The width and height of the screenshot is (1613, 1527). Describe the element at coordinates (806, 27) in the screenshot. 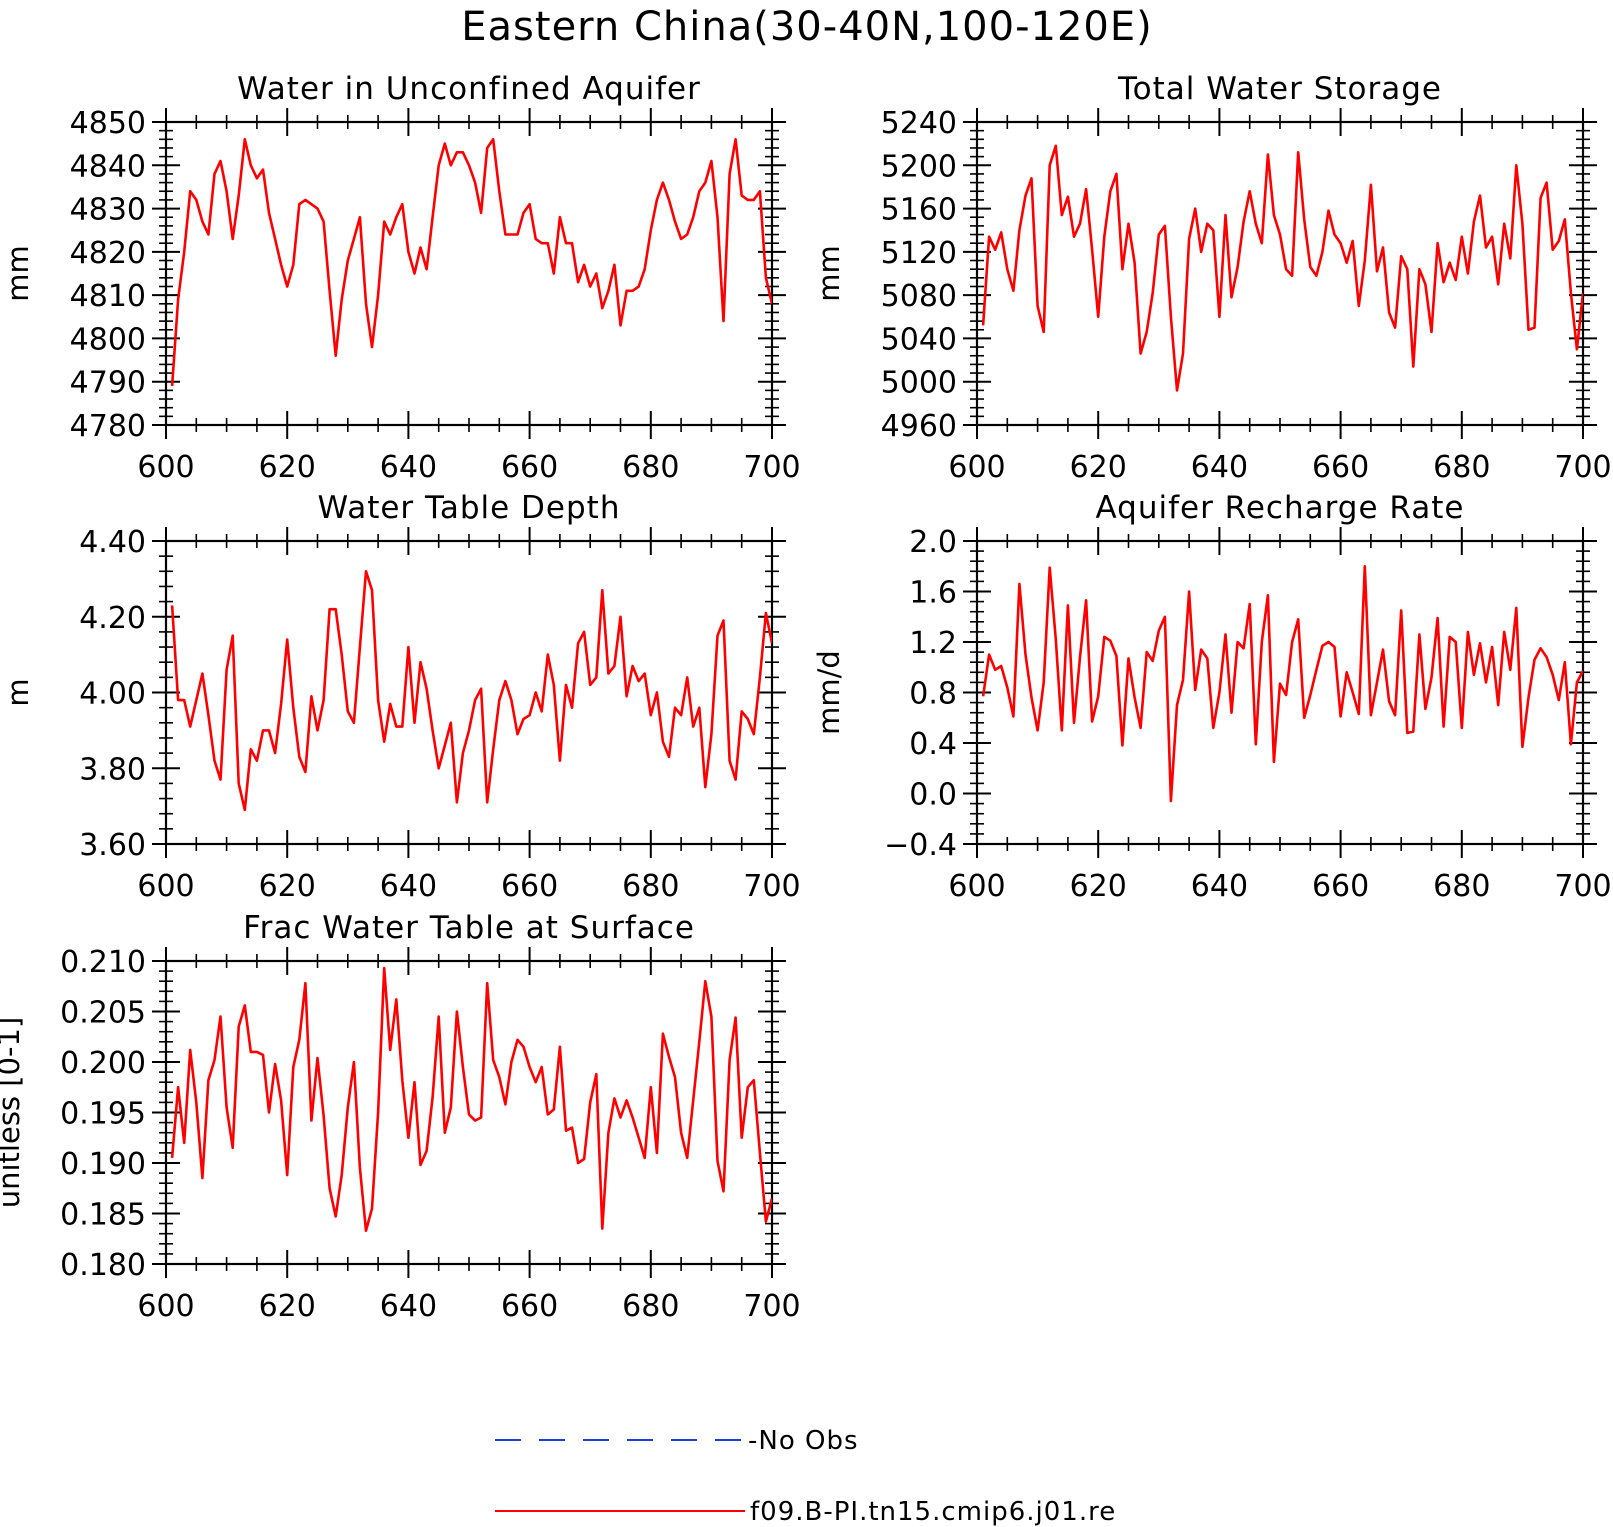

I see `figure-title: Eastern China(30-40N,100-120E)` at that location.